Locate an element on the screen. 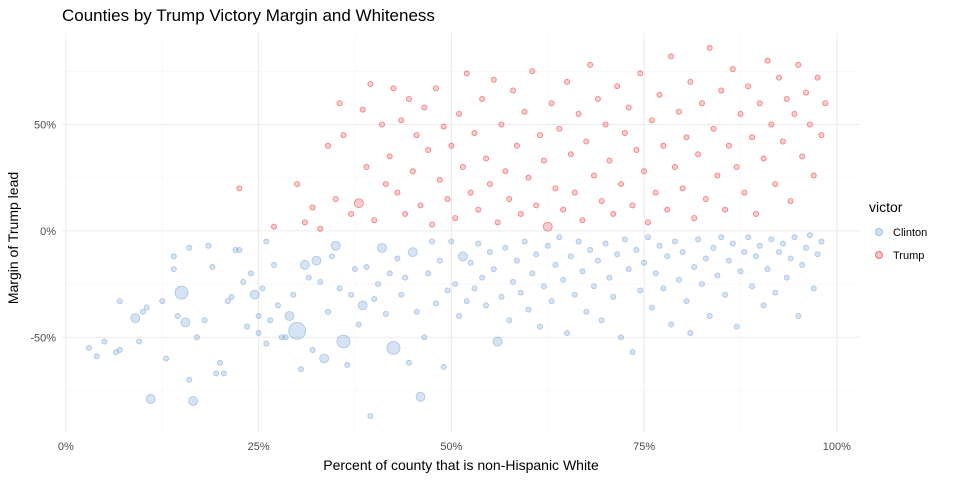  legend-key-clinton is located at coordinates (879, 232).